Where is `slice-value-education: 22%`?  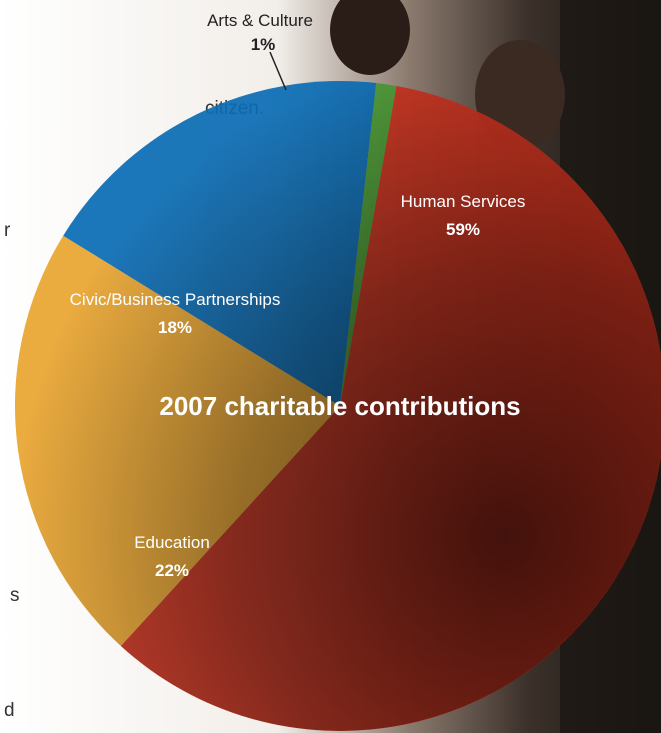
slice-value-education: 22% is located at coordinates (172, 570).